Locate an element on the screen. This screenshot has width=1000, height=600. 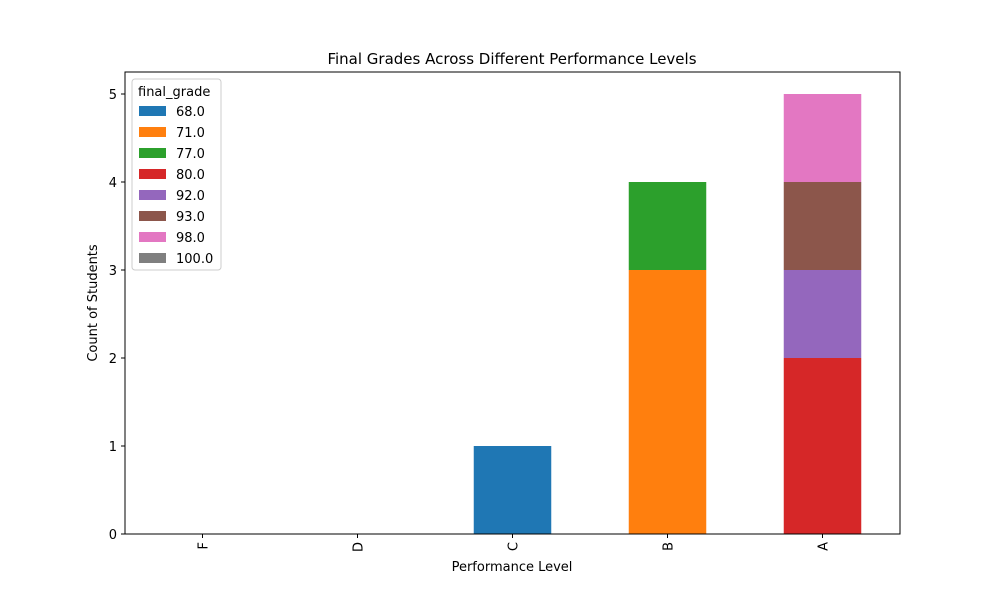
bar-A-80.0 is located at coordinates (822, 446).